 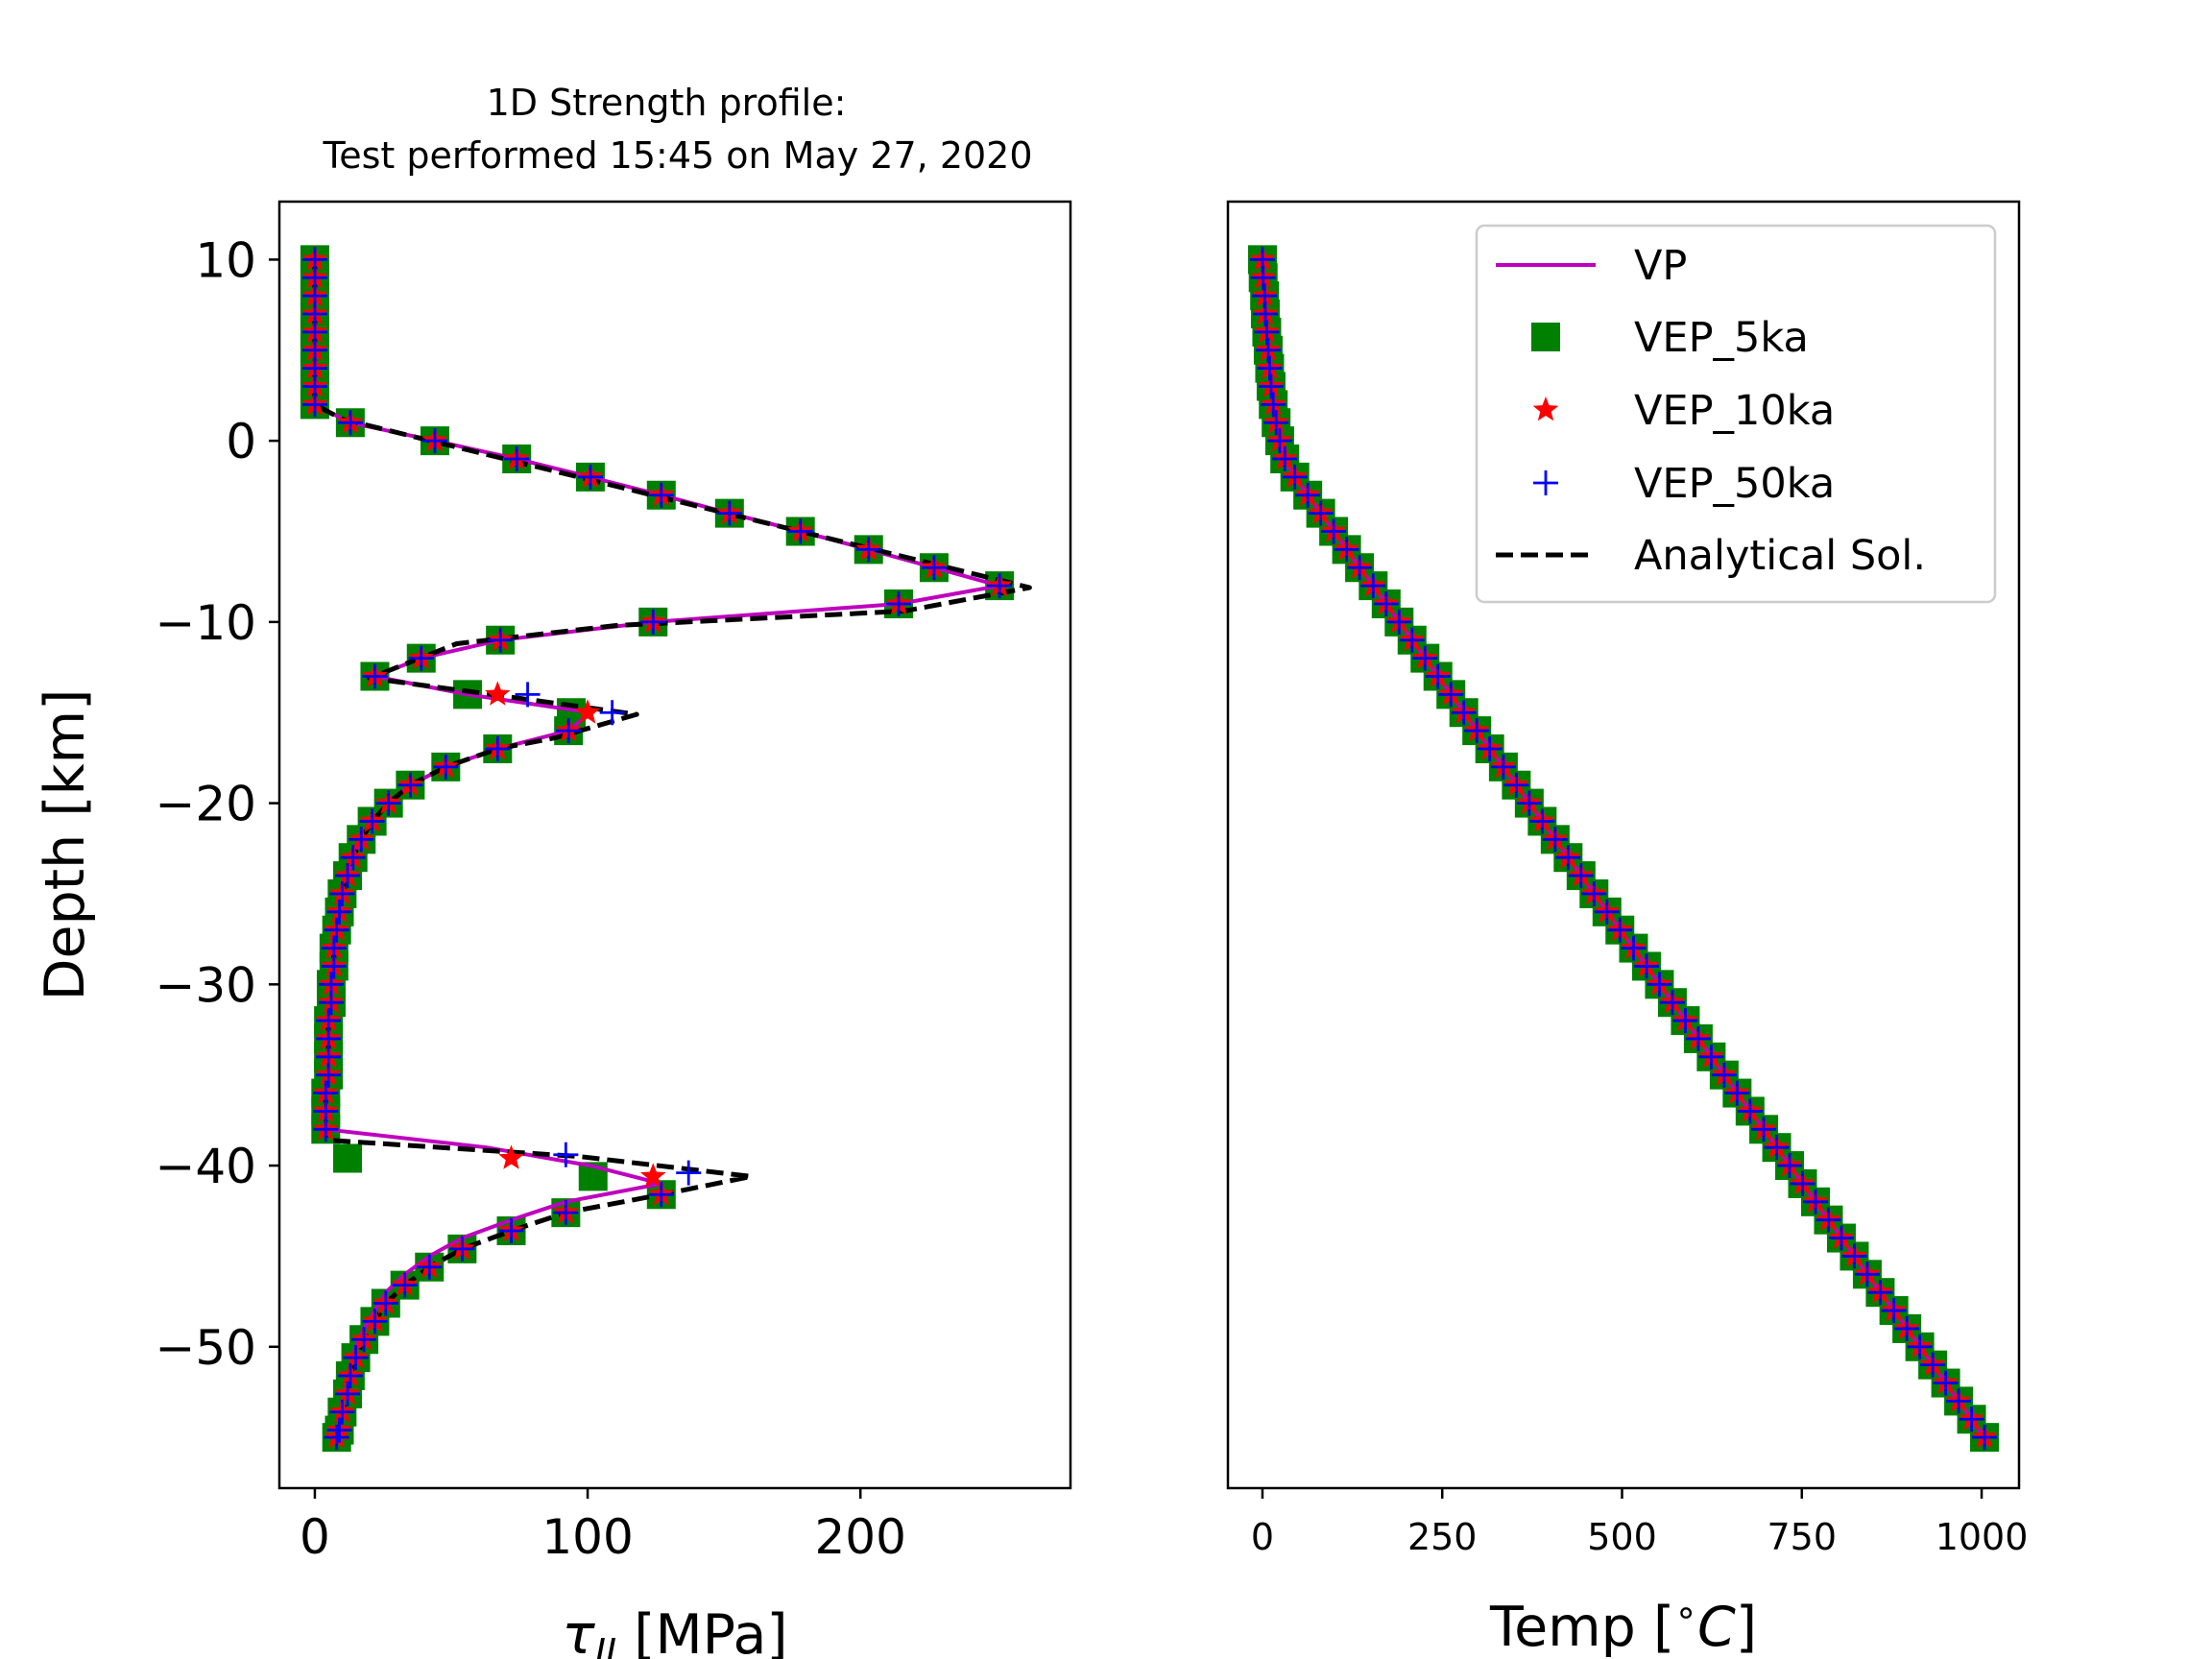 I want to click on y-axis-label-depth: Depth [km], so click(x=65, y=845).